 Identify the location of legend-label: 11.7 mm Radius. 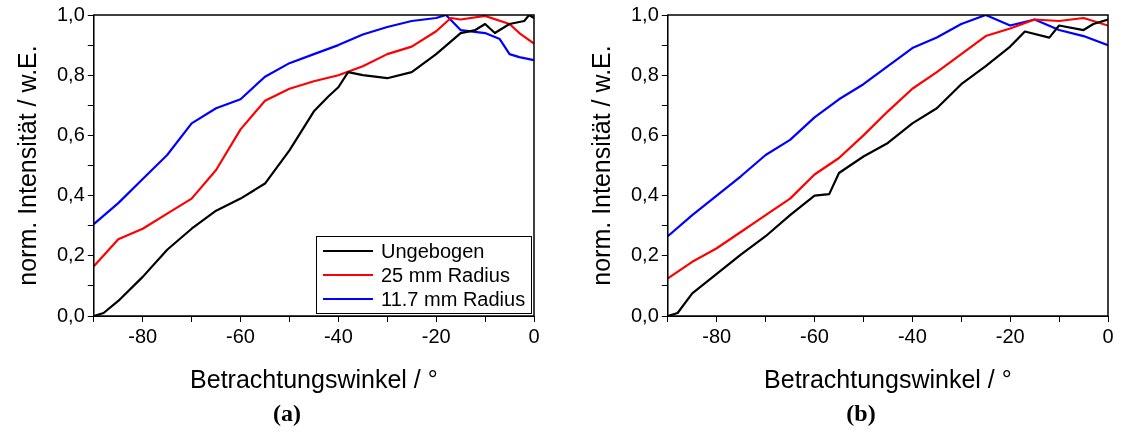
(453, 299).